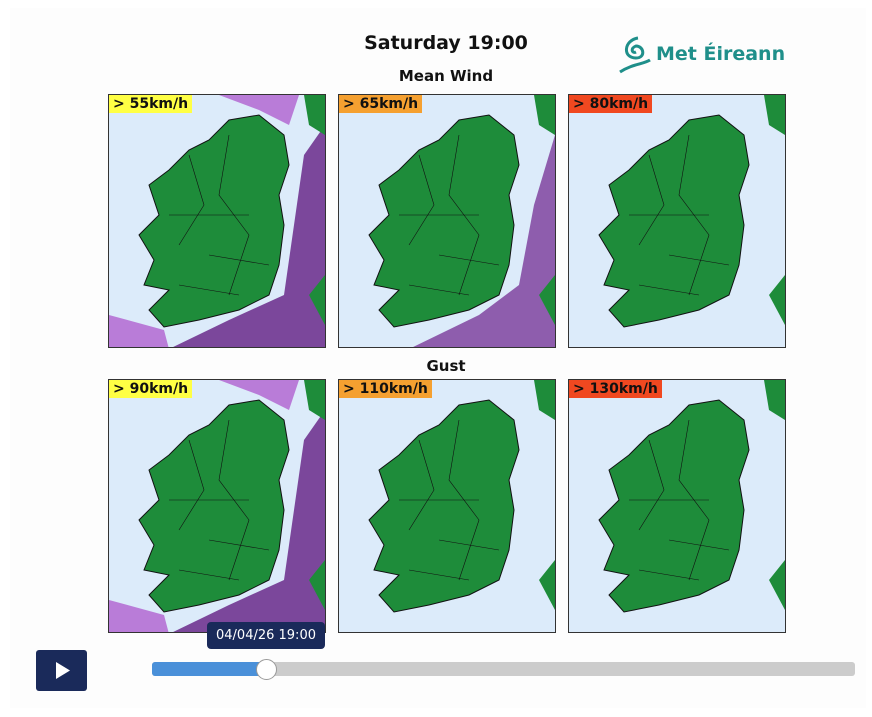  Describe the element at coordinates (446, 366) in the screenshot. I see `section-title: Gust` at that location.